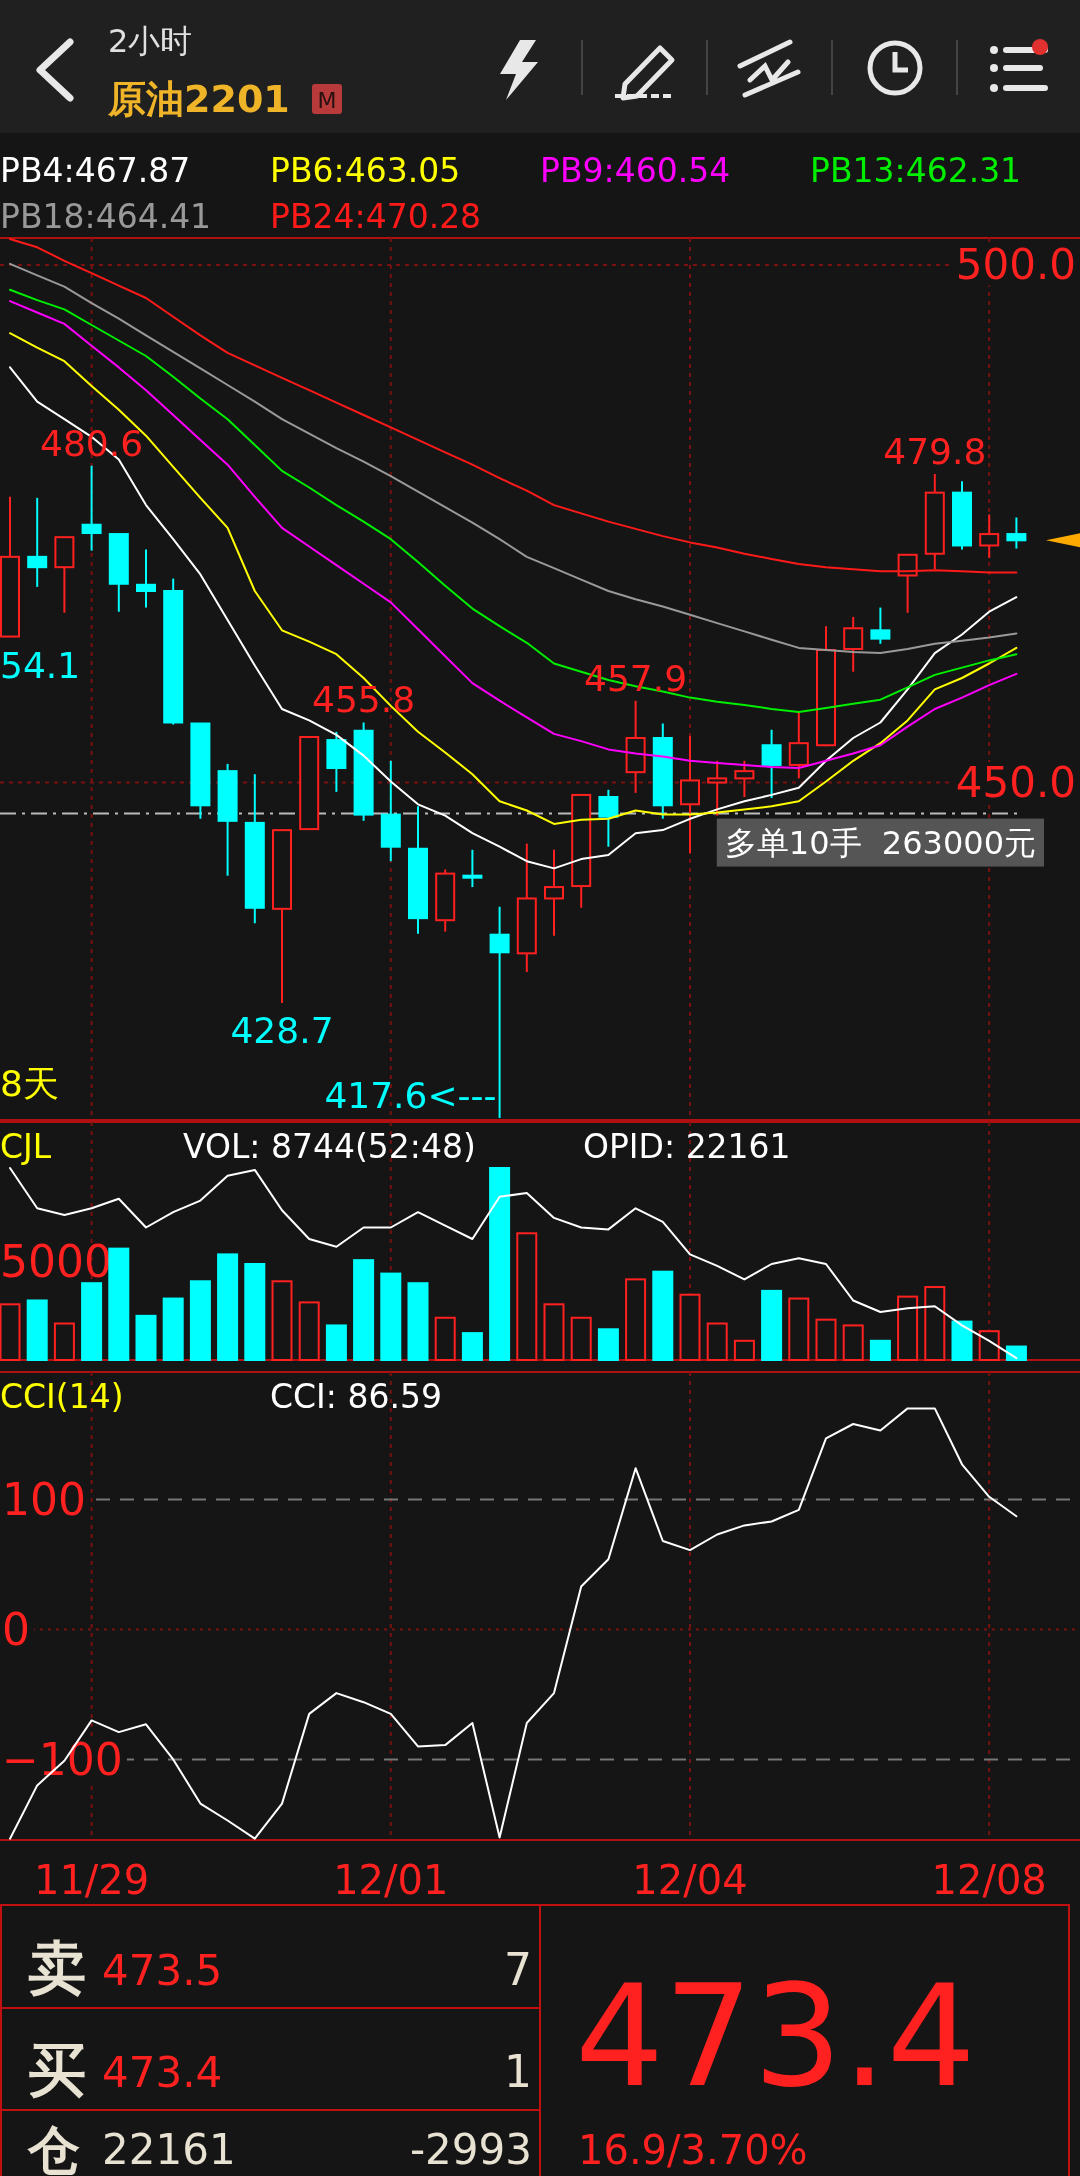 The width and height of the screenshot is (1080, 2176). I want to click on text: PB24:470.28, so click(376, 216).